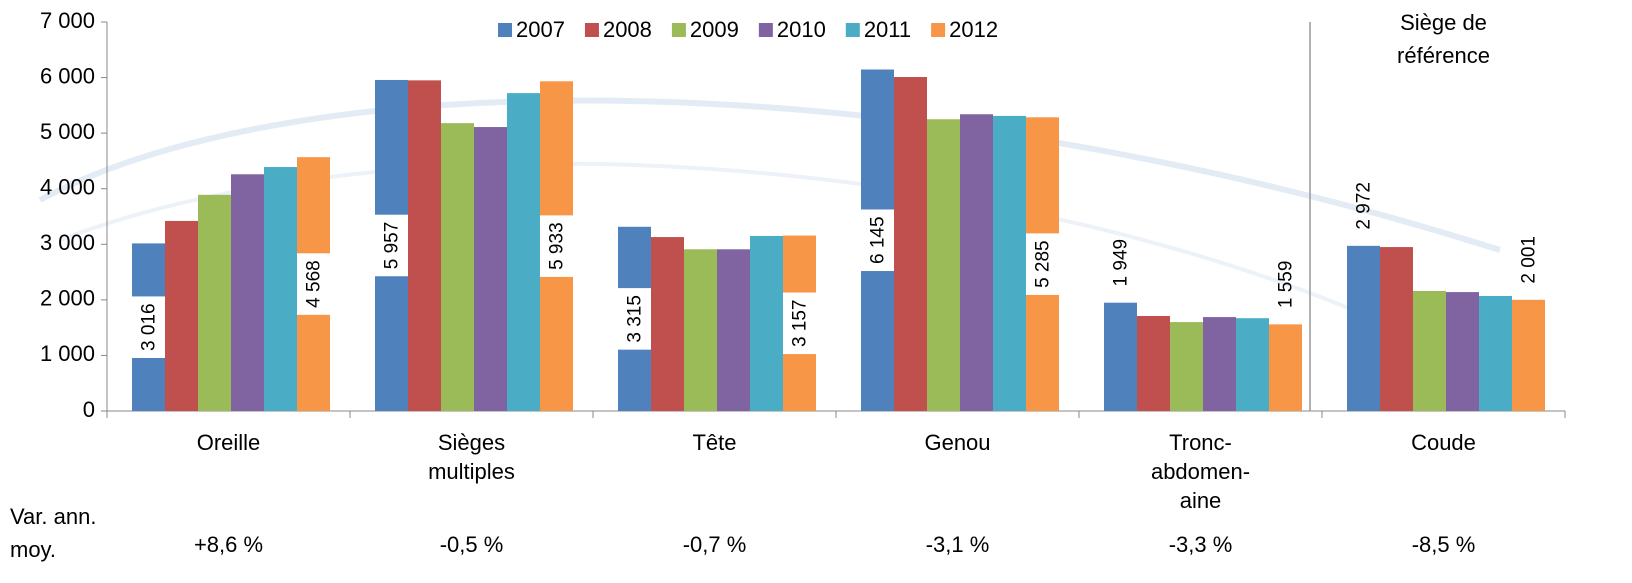 This screenshot has width=1632, height=583. Describe the element at coordinates (53, 533) in the screenshot. I see `annotation-label: Var. ann. moy.` at that location.